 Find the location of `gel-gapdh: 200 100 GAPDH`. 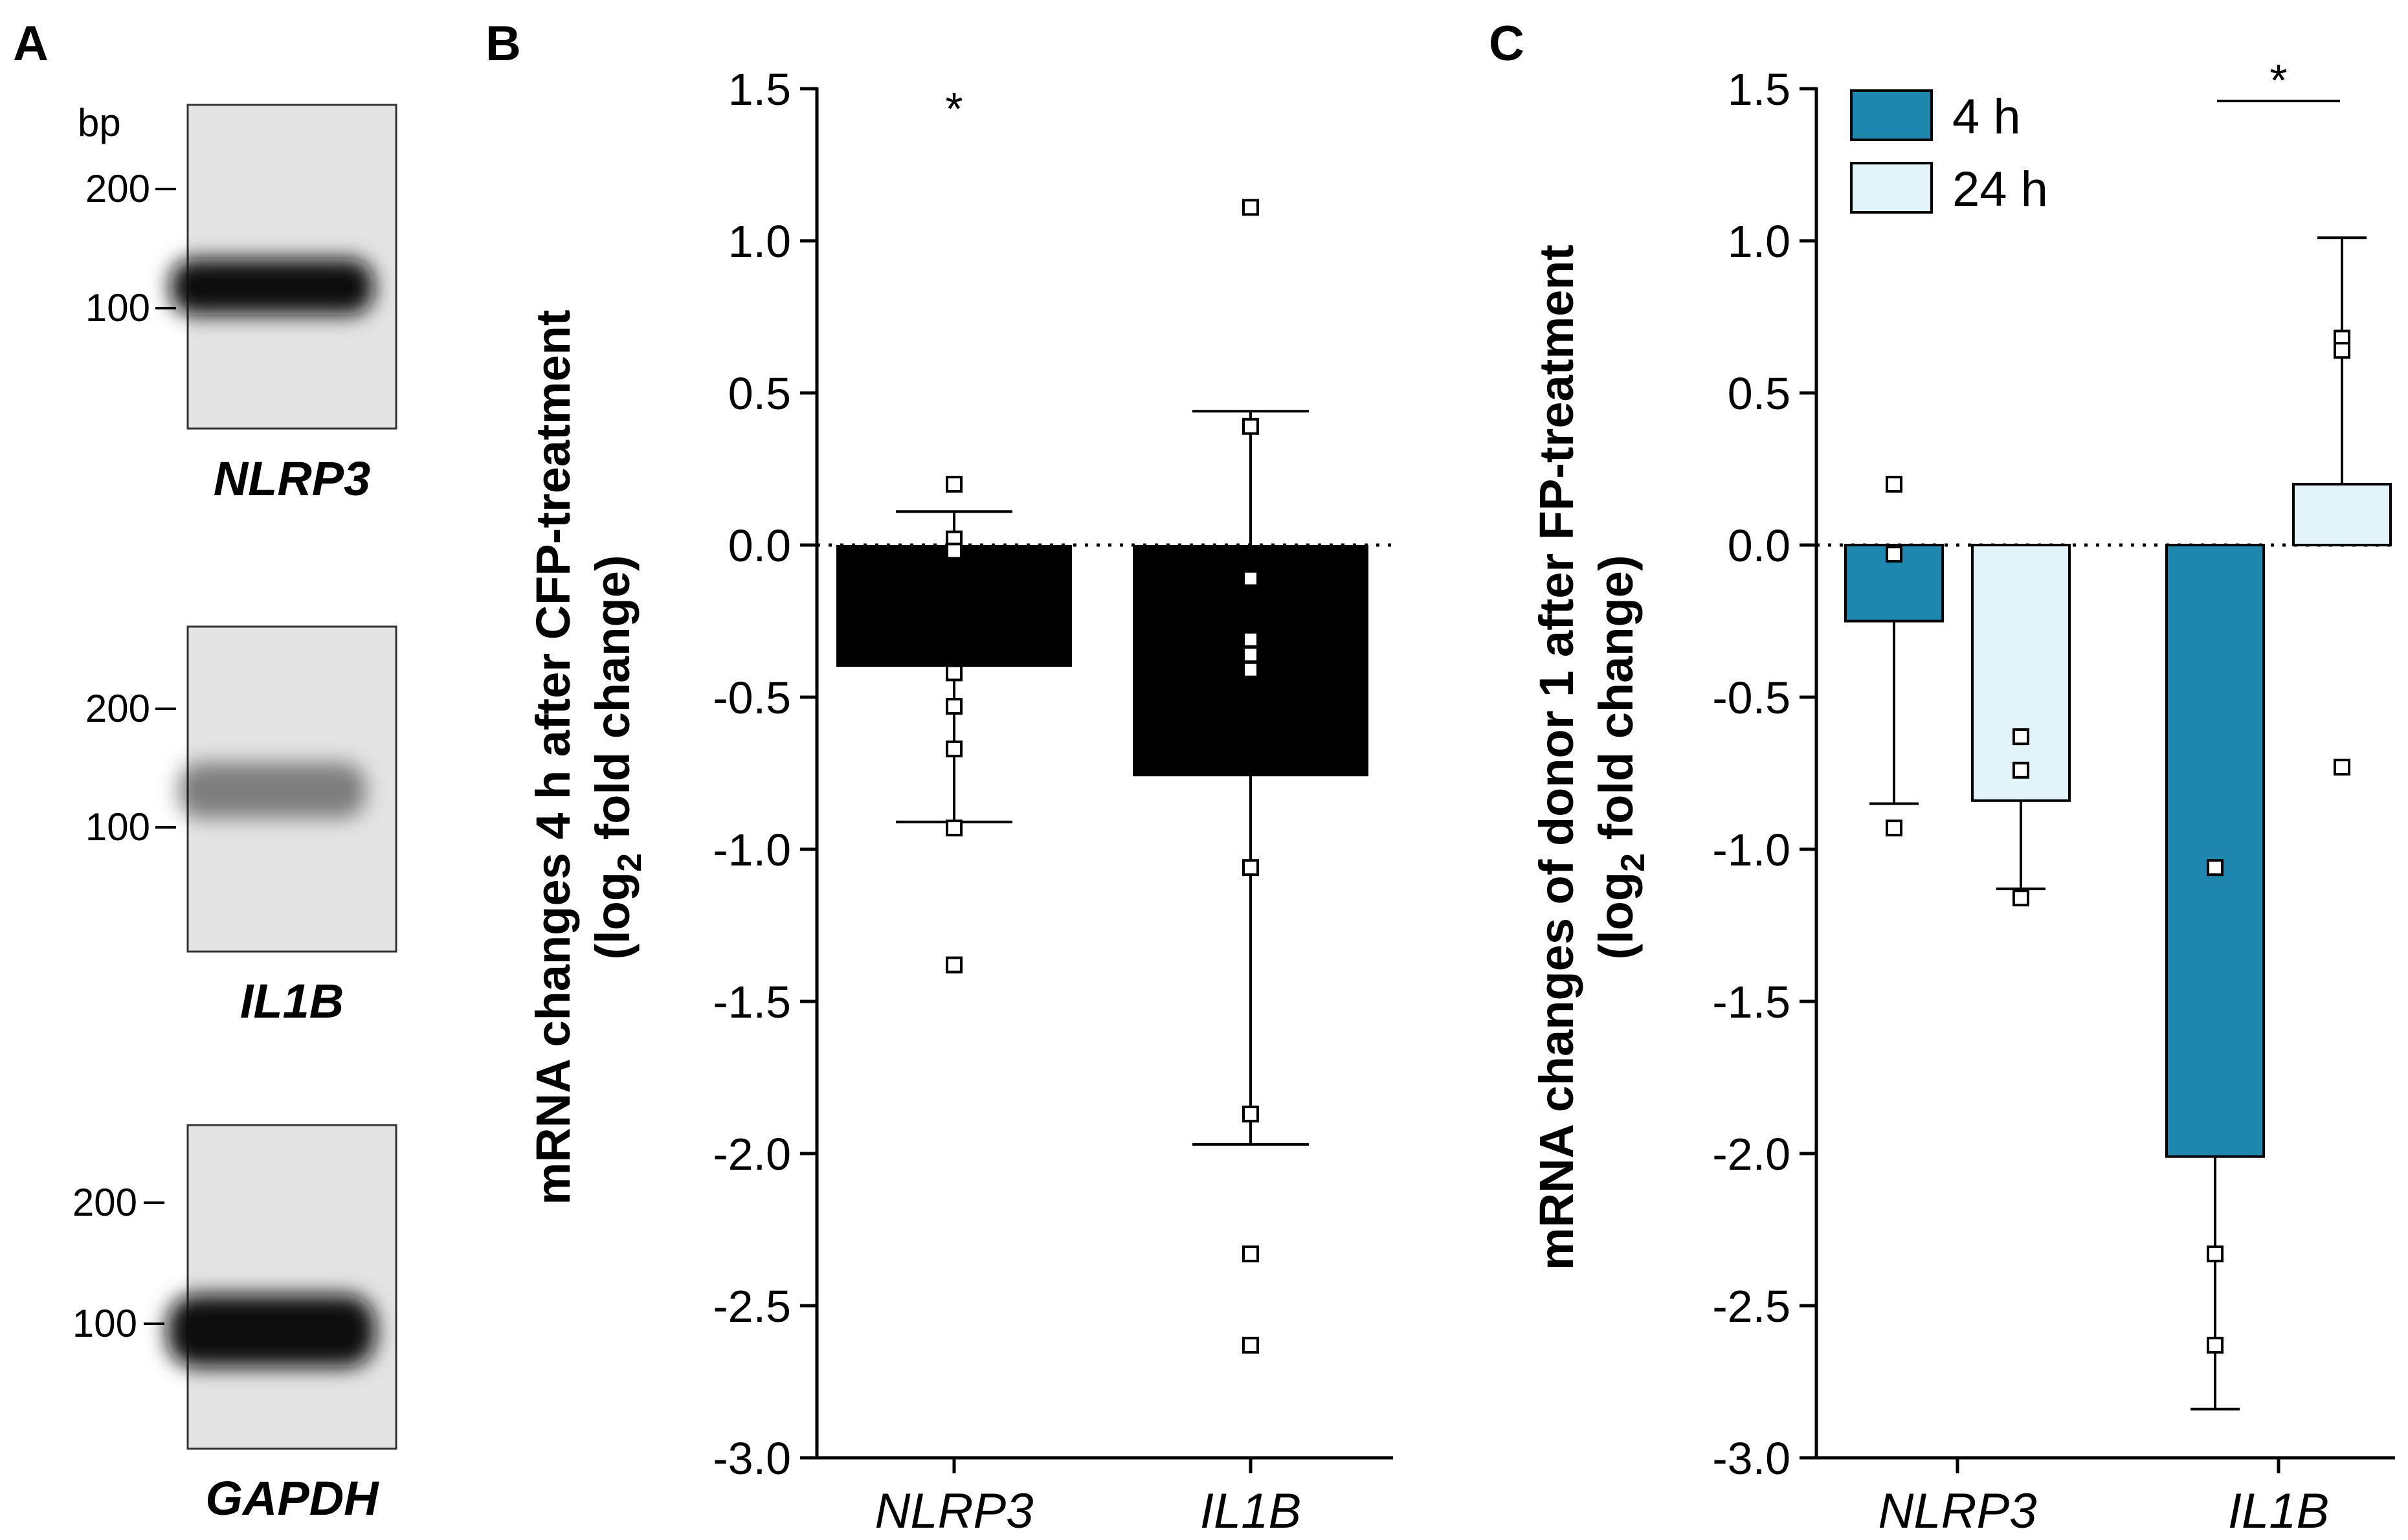

gel-gapdh: 200 100 GAPDH is located at coordinates (234, 1324).